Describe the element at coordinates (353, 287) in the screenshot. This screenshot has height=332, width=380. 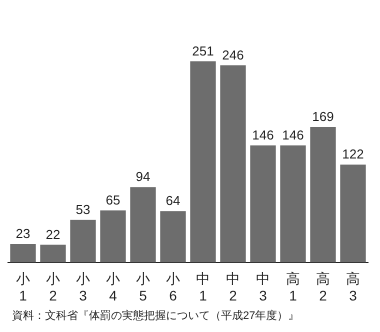
I see `x-tick-label: 高3` at that location.